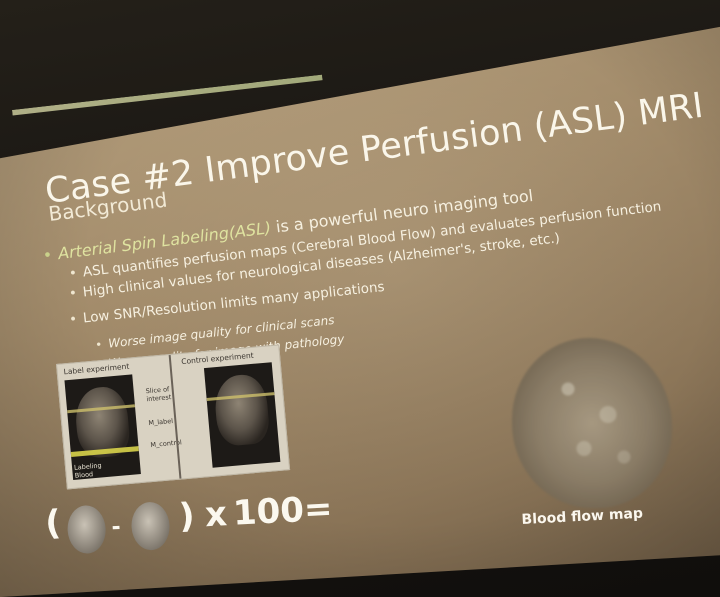 This screenshot has width=720, height=597. Describe the element at coordinates (86, 529) in the screenshot. I see `label-brain-thumbnail` at that location.